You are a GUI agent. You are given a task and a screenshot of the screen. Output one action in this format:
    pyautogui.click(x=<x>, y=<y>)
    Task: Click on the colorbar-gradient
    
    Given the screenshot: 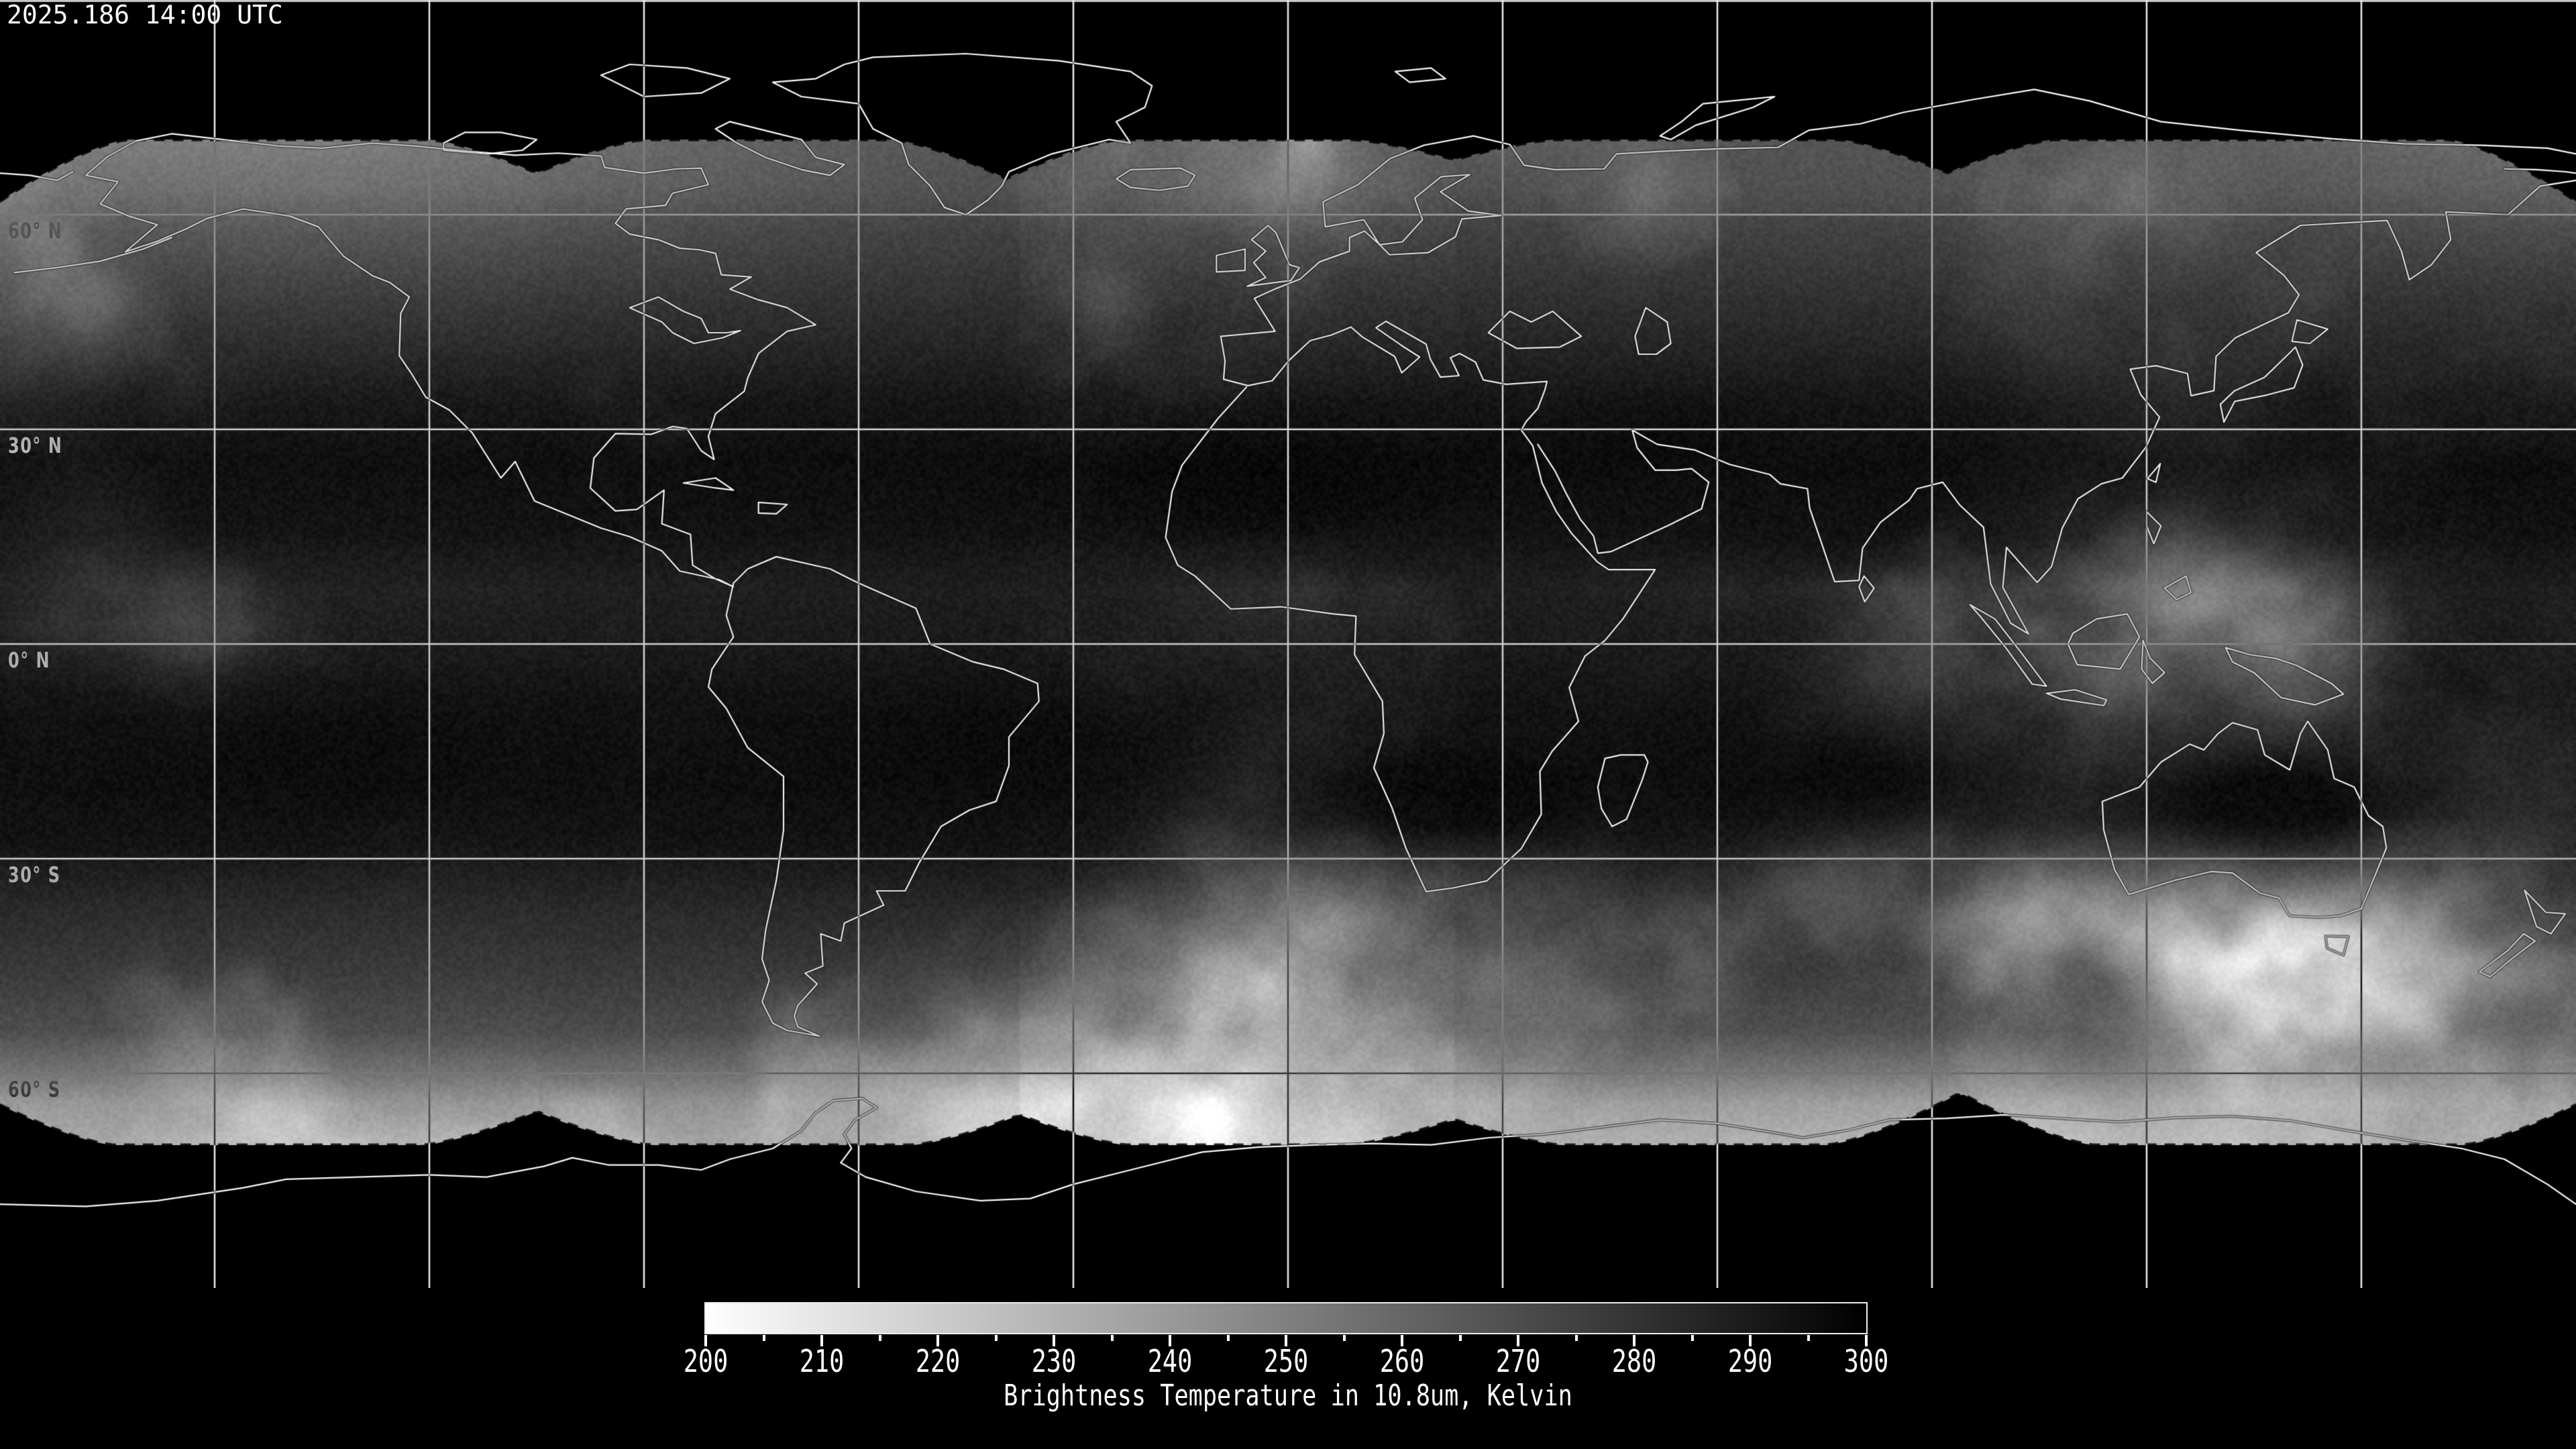 What is the action you would take?
    pyautogui.click(x=1286, y=1318)
    